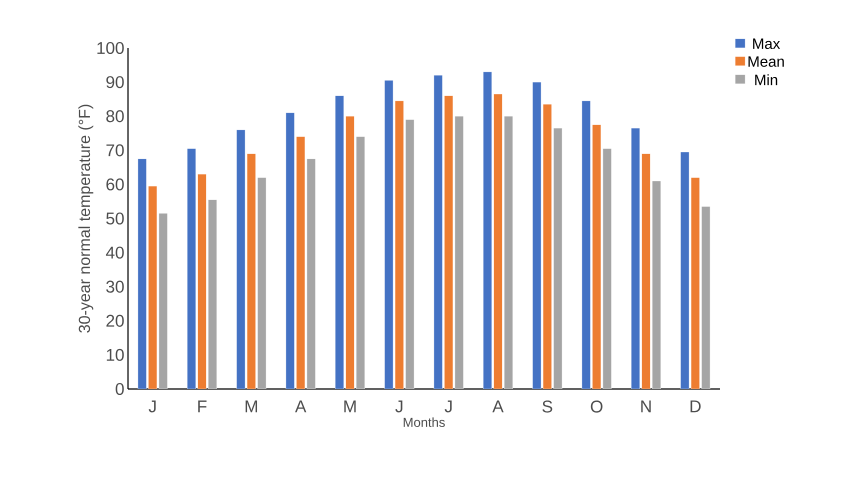 Image resolution: width=844 pixels, height=479 pixels. What do you see at coordinates (110, 48) in the screenshot?
I see `y-tick-label: 100` at bounding box center [110, 48].